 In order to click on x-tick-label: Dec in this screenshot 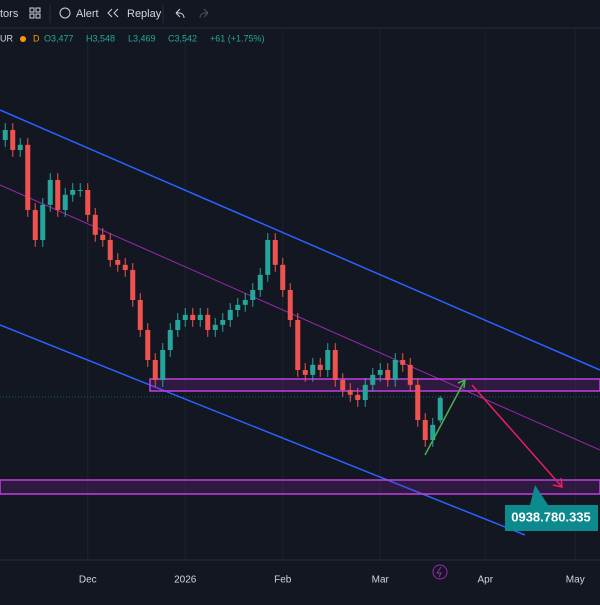, I will do `click(88, 580)`.